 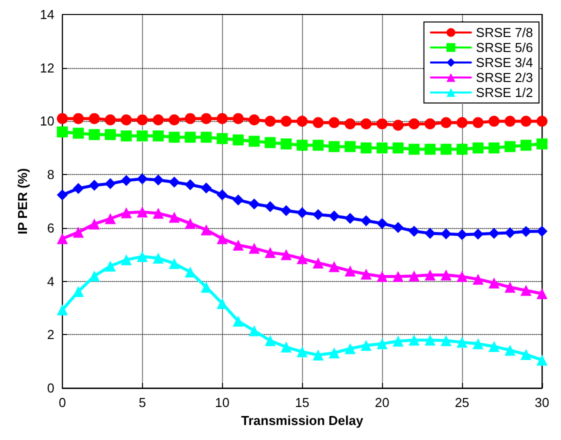 I want to click on y-tick-label: 8, so click(x=50, y=174).